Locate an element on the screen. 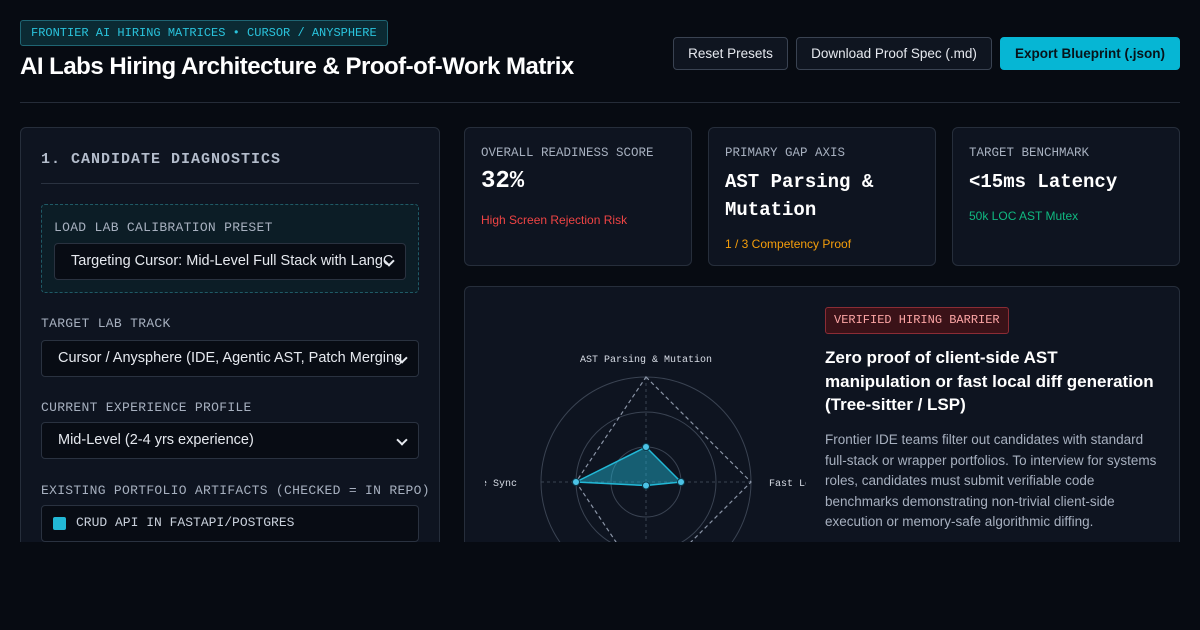  preset-label: LOAD LAB CALIBRATION PRESET is located at coordinates (163, 227).